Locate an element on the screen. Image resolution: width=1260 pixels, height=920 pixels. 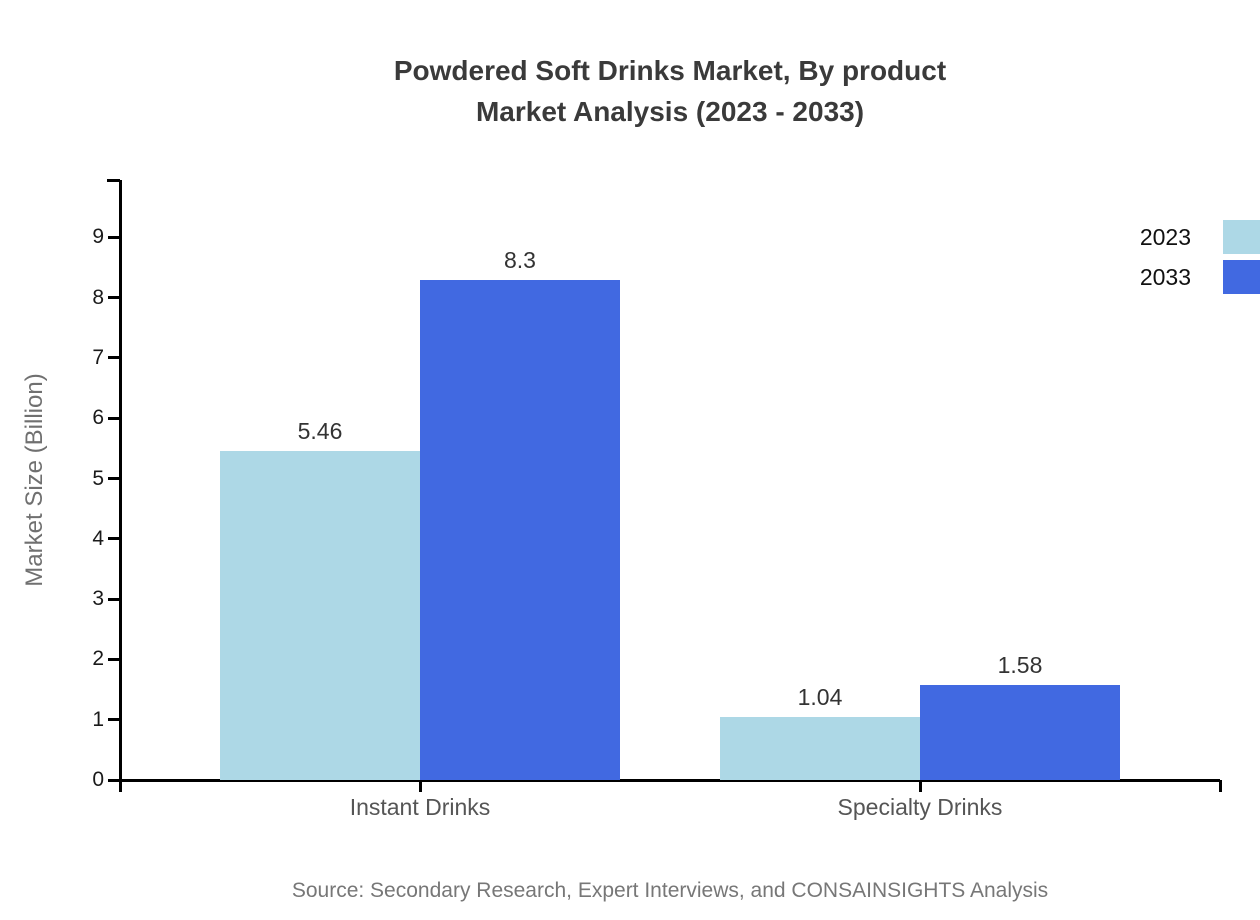
legend-item-2033: 2033 is located at coordinates (1200, 277).